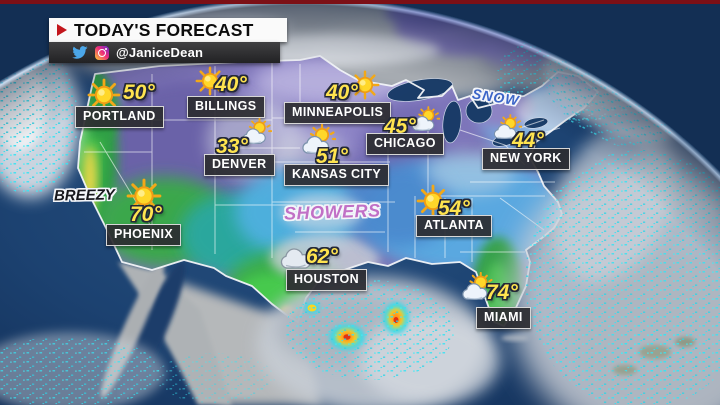 The image size is (720, 405). What do you see at coordinates (332, 212) in the screenshot?
I see `annotation-showers: SHOWERS` at bounding box center [332, 212].